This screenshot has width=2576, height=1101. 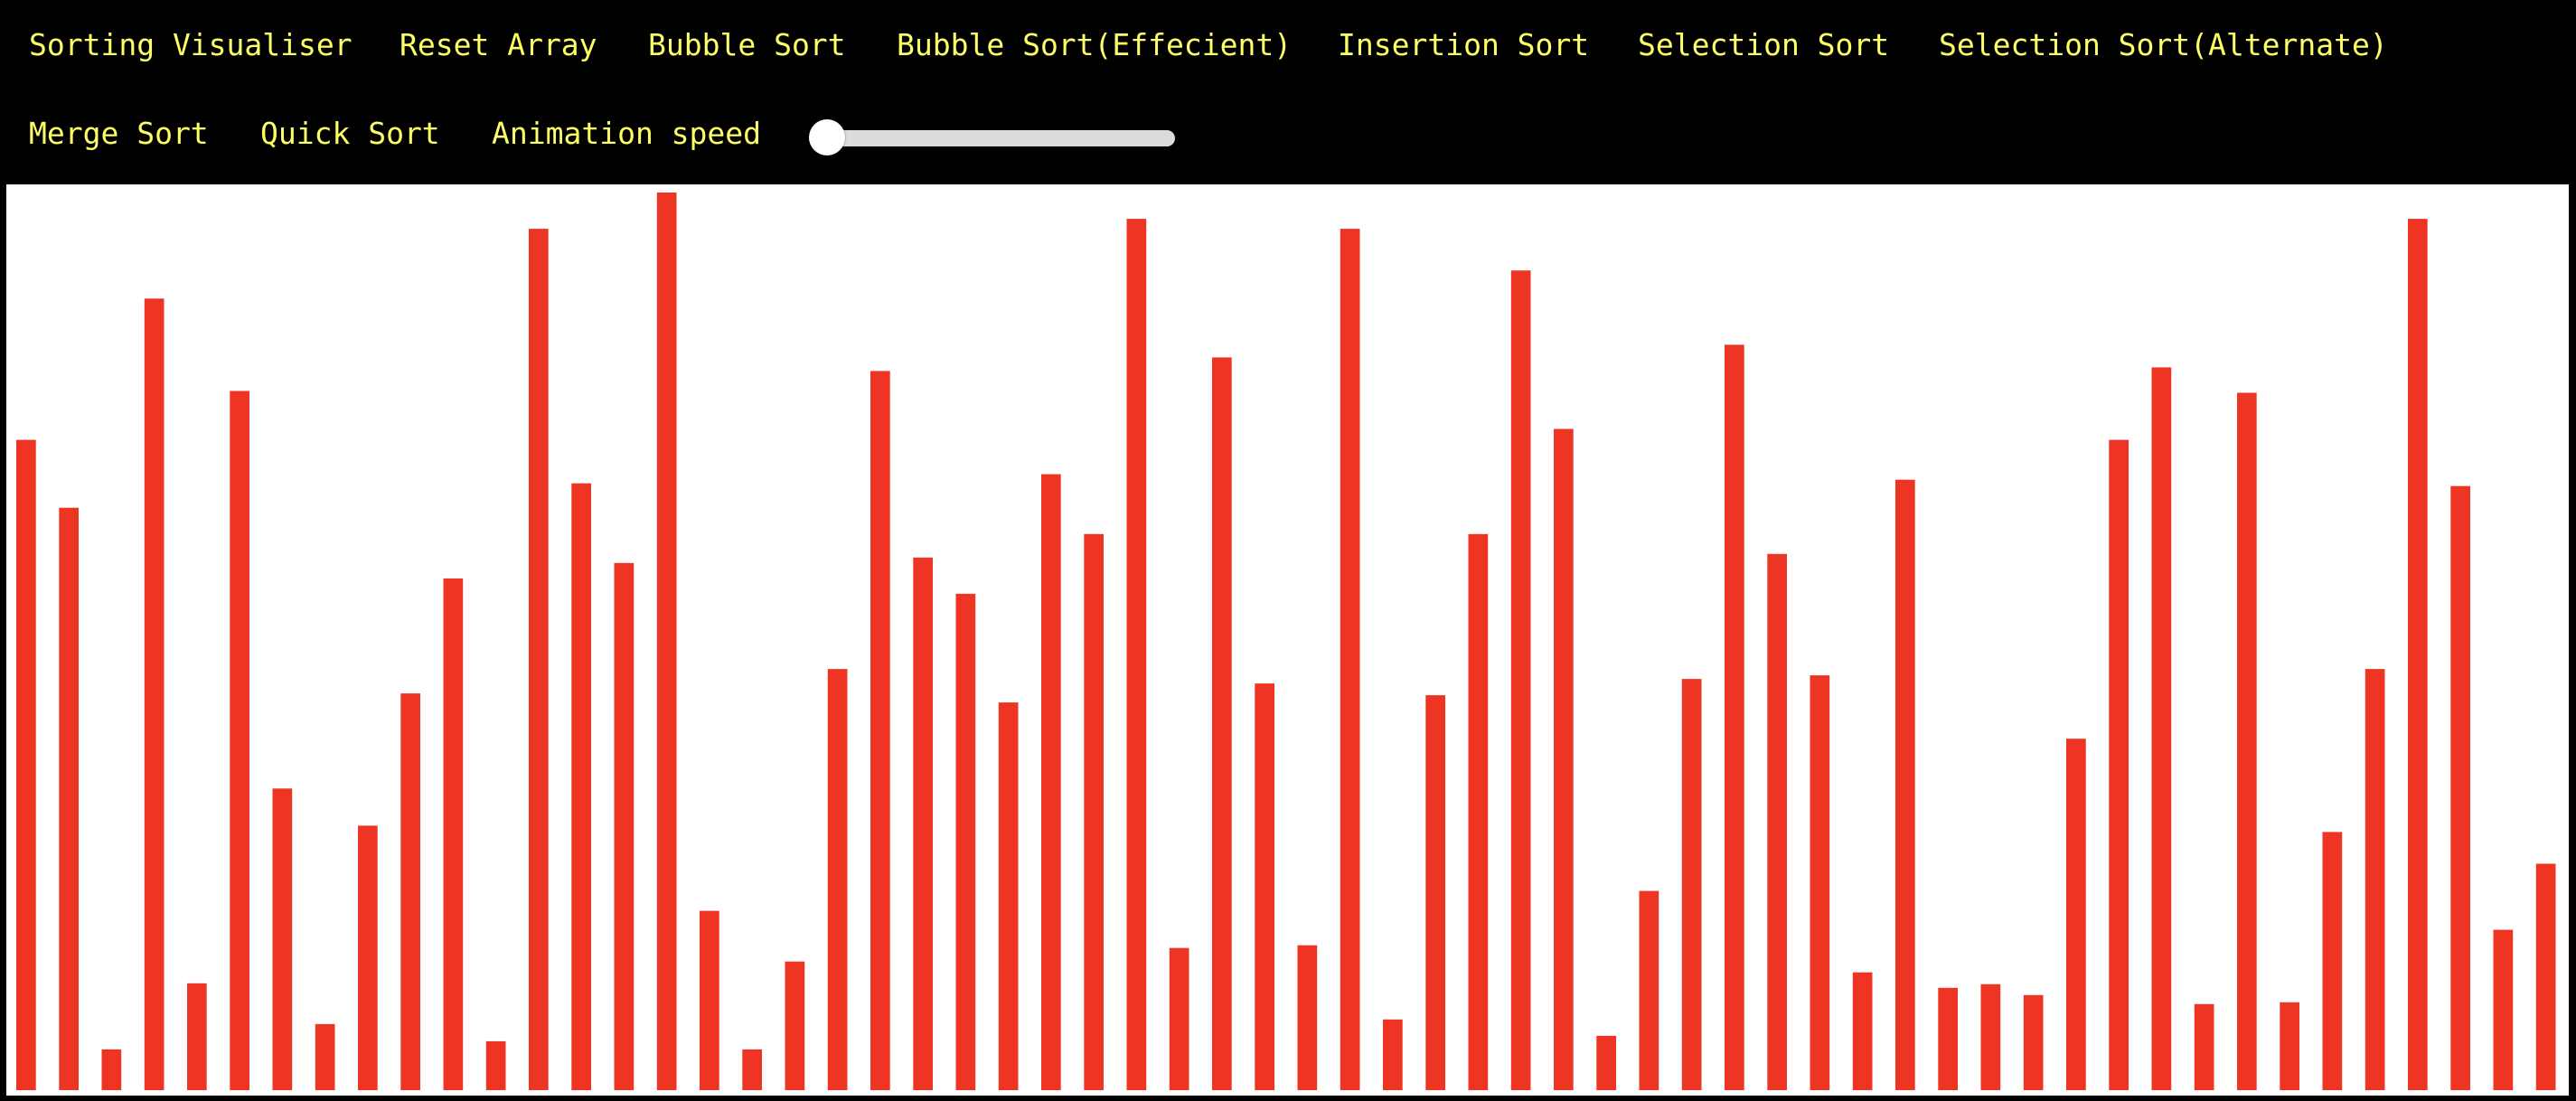 What do you see at coordinates (827, 137) in the screenshot?
I see `slider-thumb` at bounding box center [827, 137].